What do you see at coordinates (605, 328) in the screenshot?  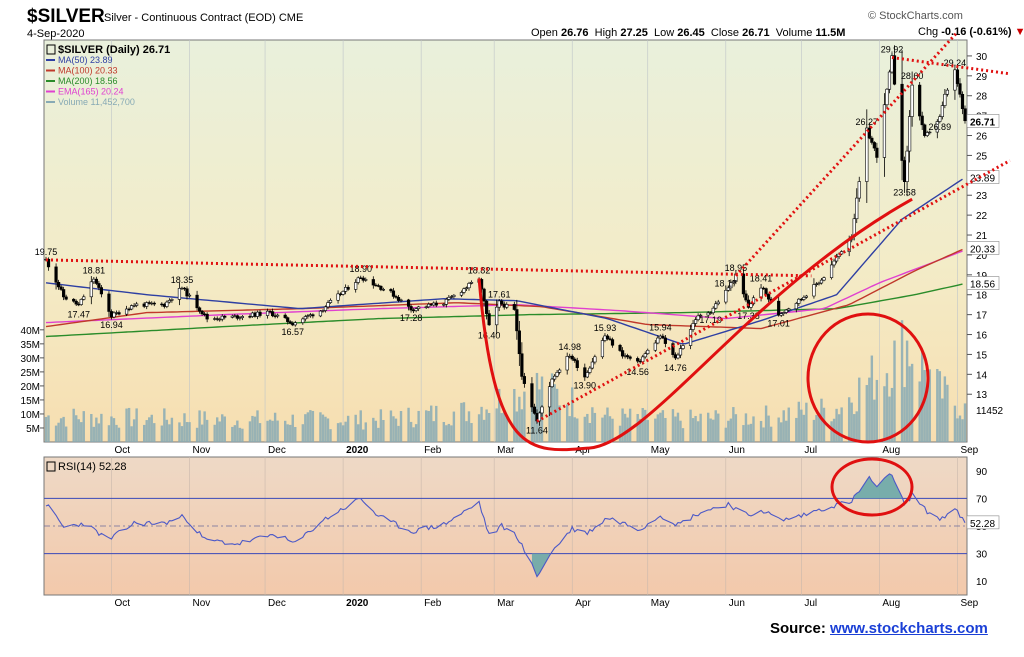 I see `price-annotation-label: 15.93` at bounding box center [605, 328].